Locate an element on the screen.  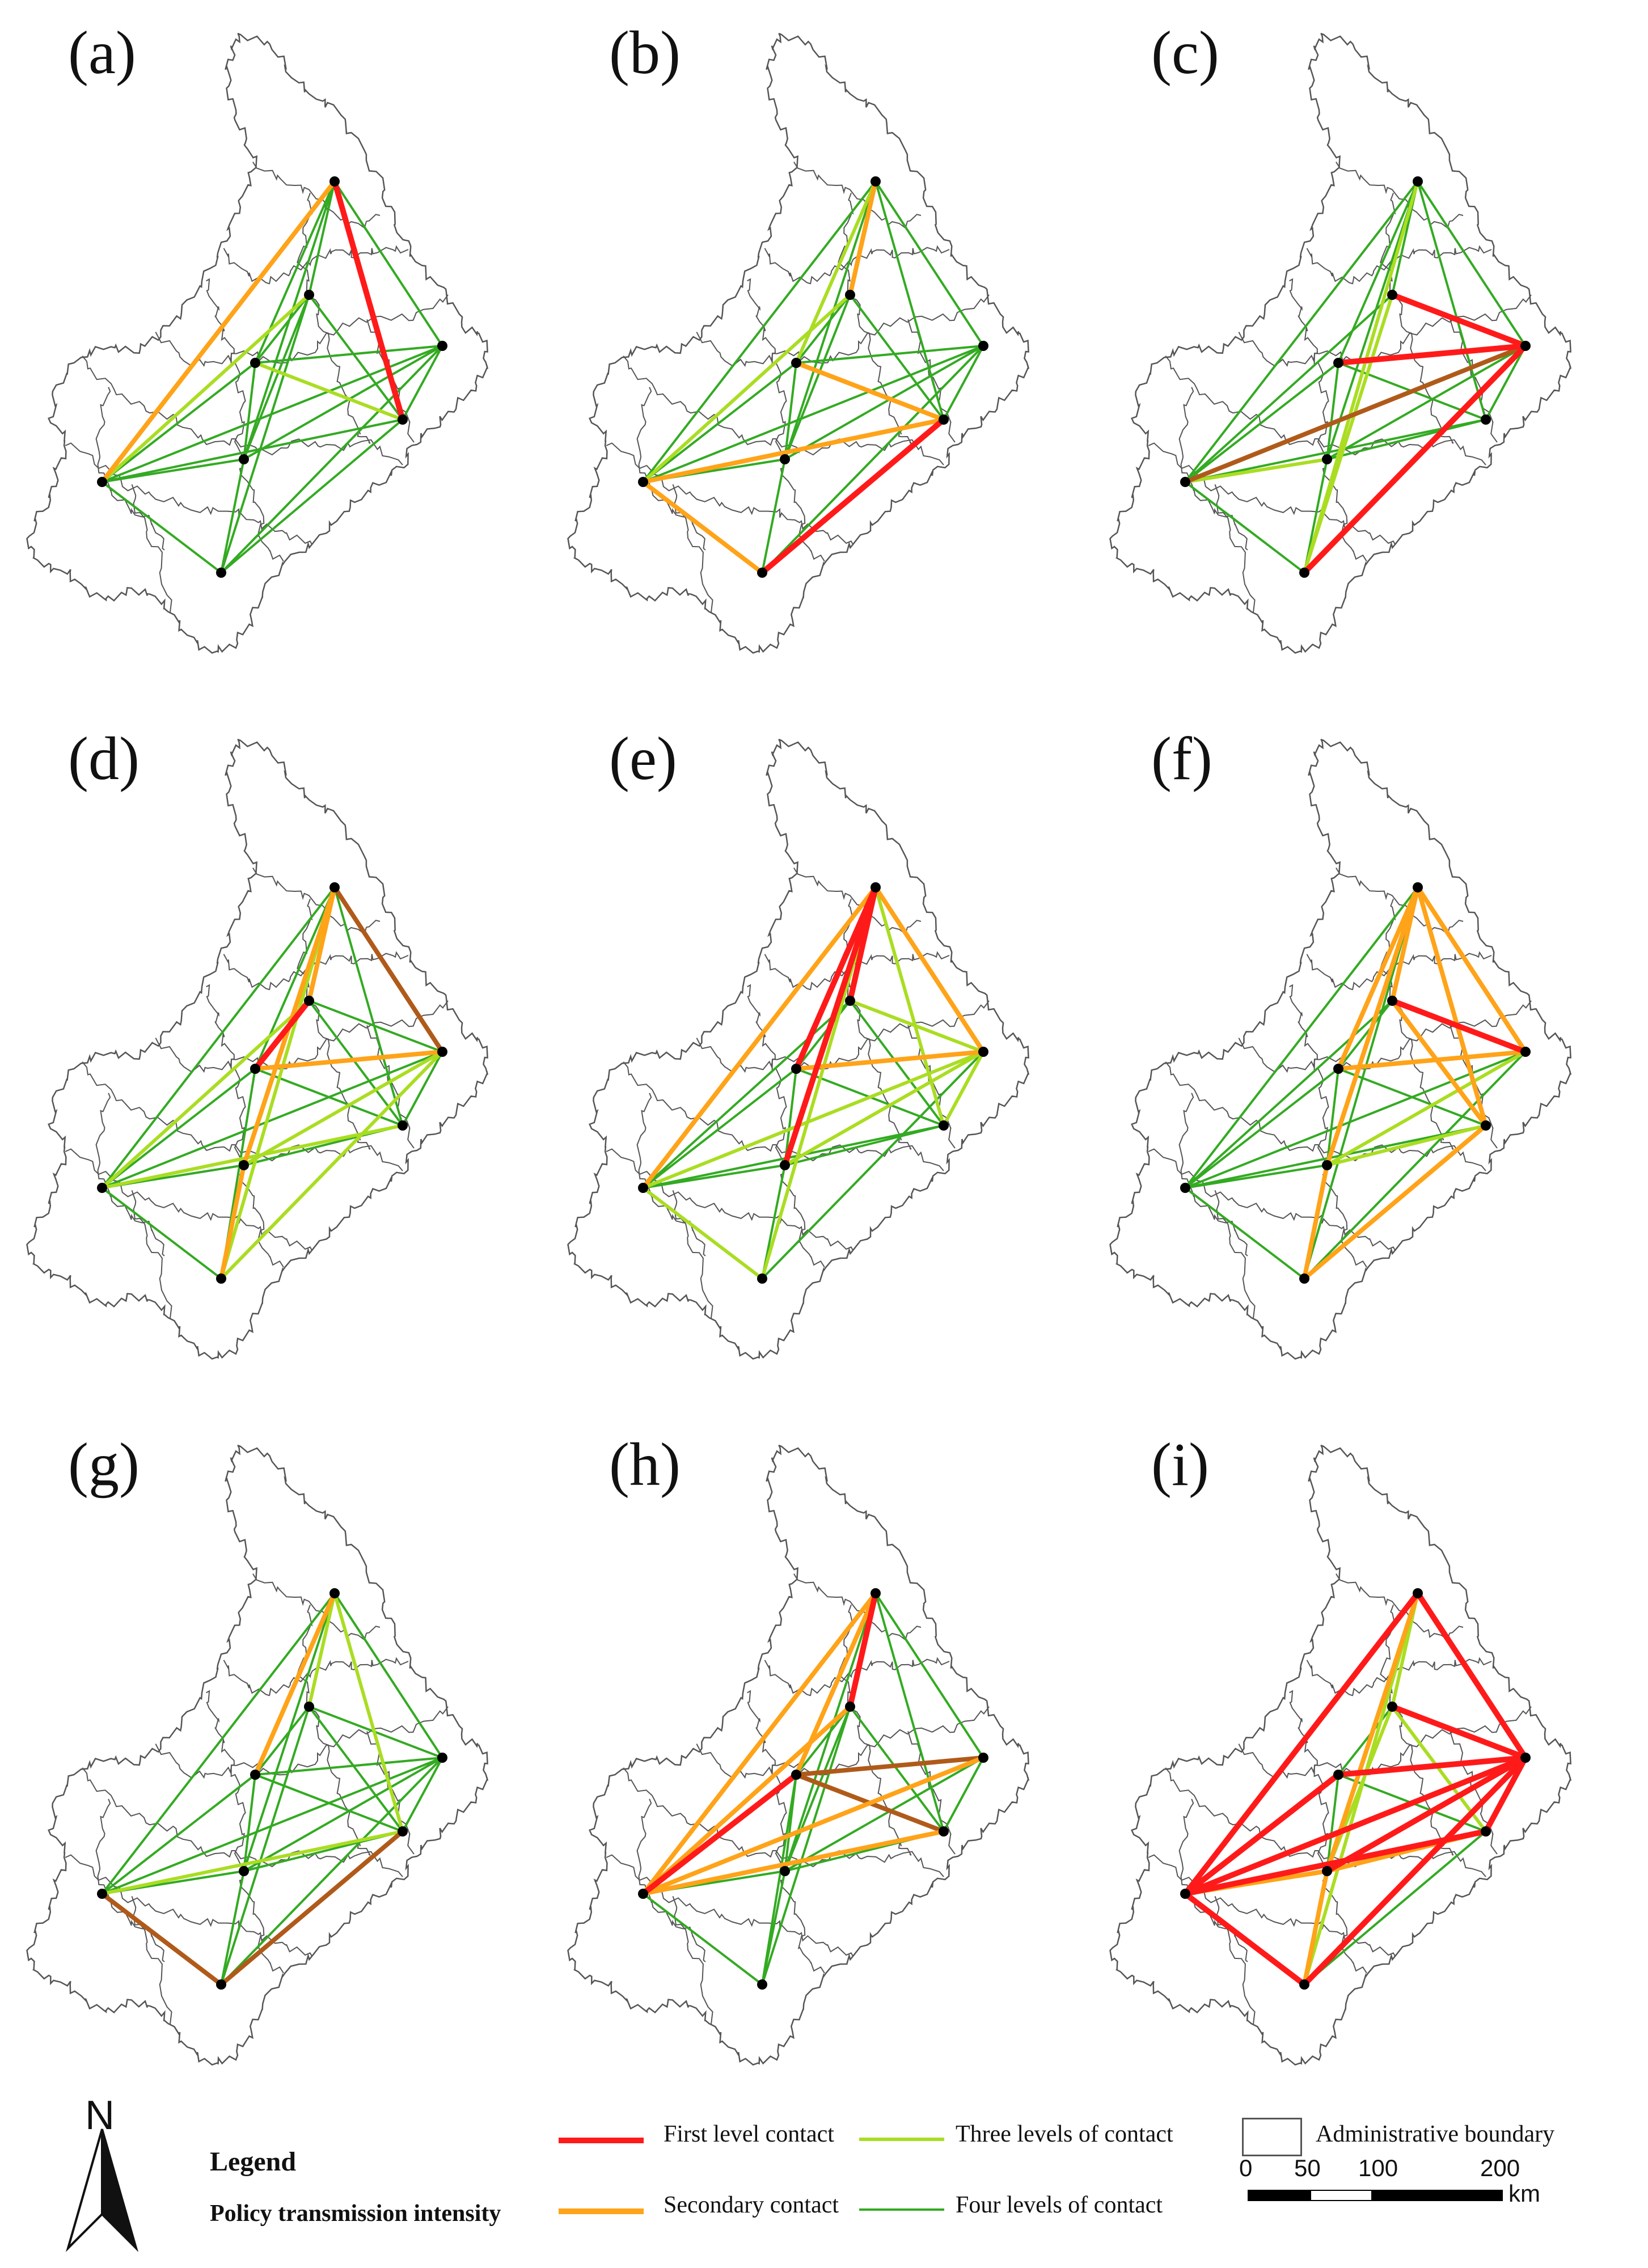
legend-label-three: Three levels of contact is located at coordinates (1064, 2134).